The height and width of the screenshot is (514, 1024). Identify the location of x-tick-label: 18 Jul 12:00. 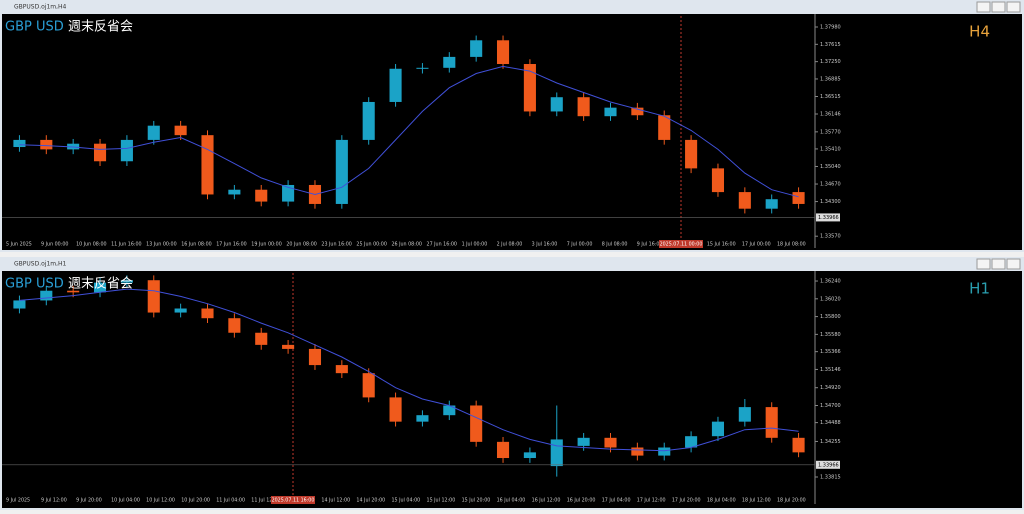
(756, 501).